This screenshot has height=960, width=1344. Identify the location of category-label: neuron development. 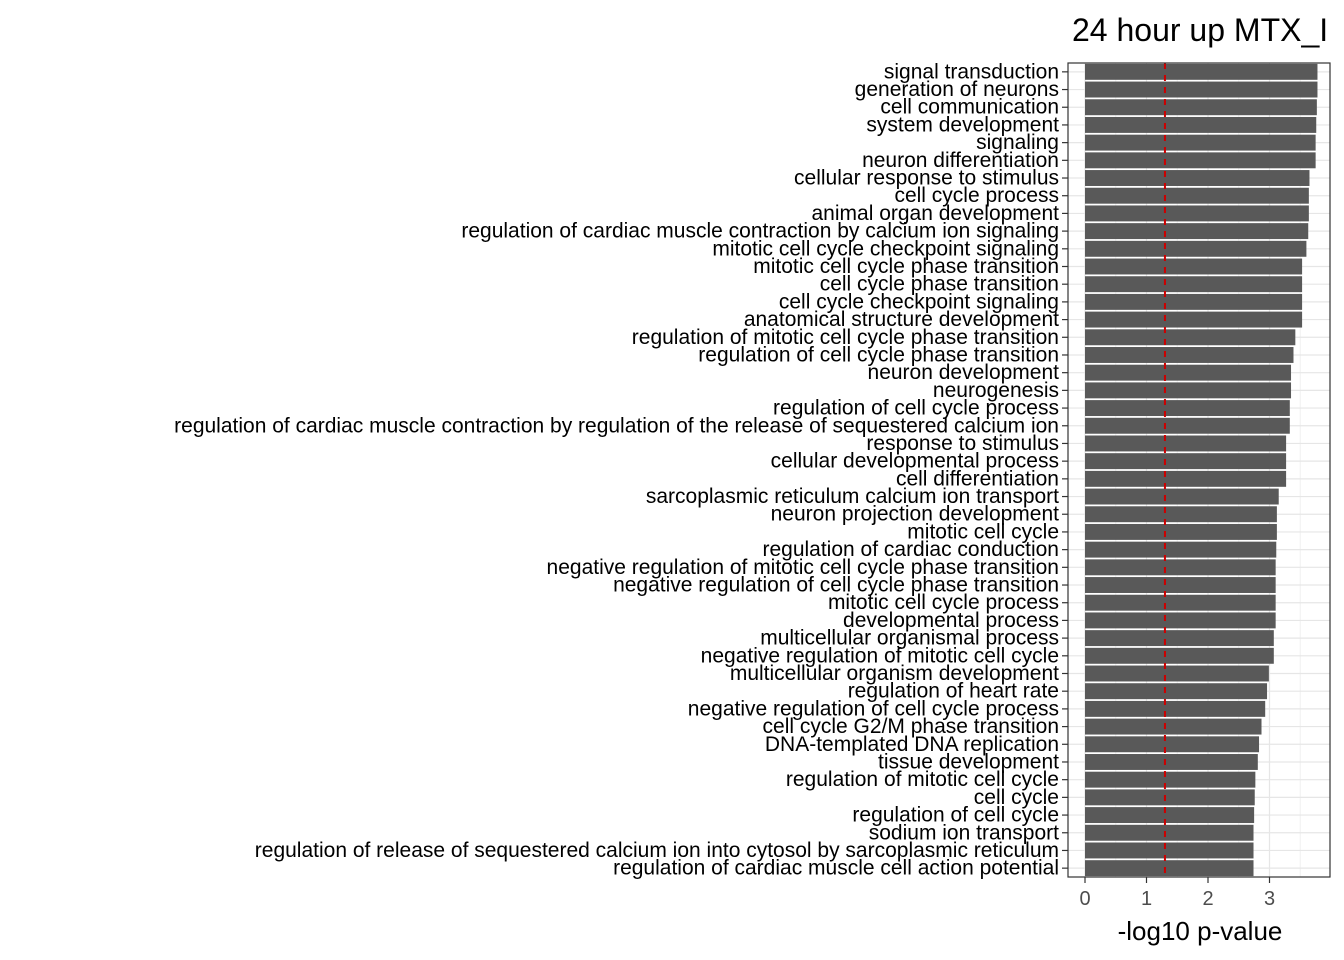
(964, 372).